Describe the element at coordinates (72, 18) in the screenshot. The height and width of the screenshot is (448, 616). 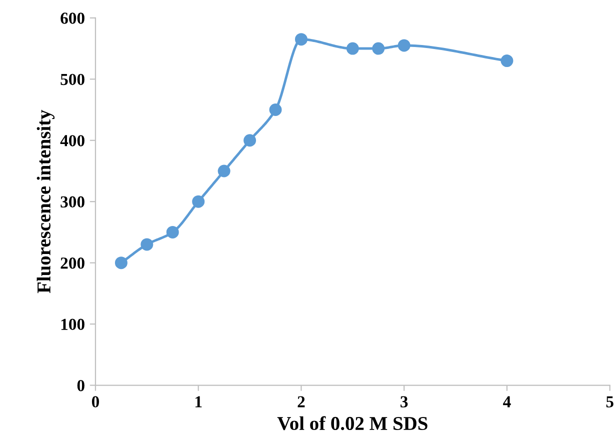
I see `y-tick-label: 600` at that location.